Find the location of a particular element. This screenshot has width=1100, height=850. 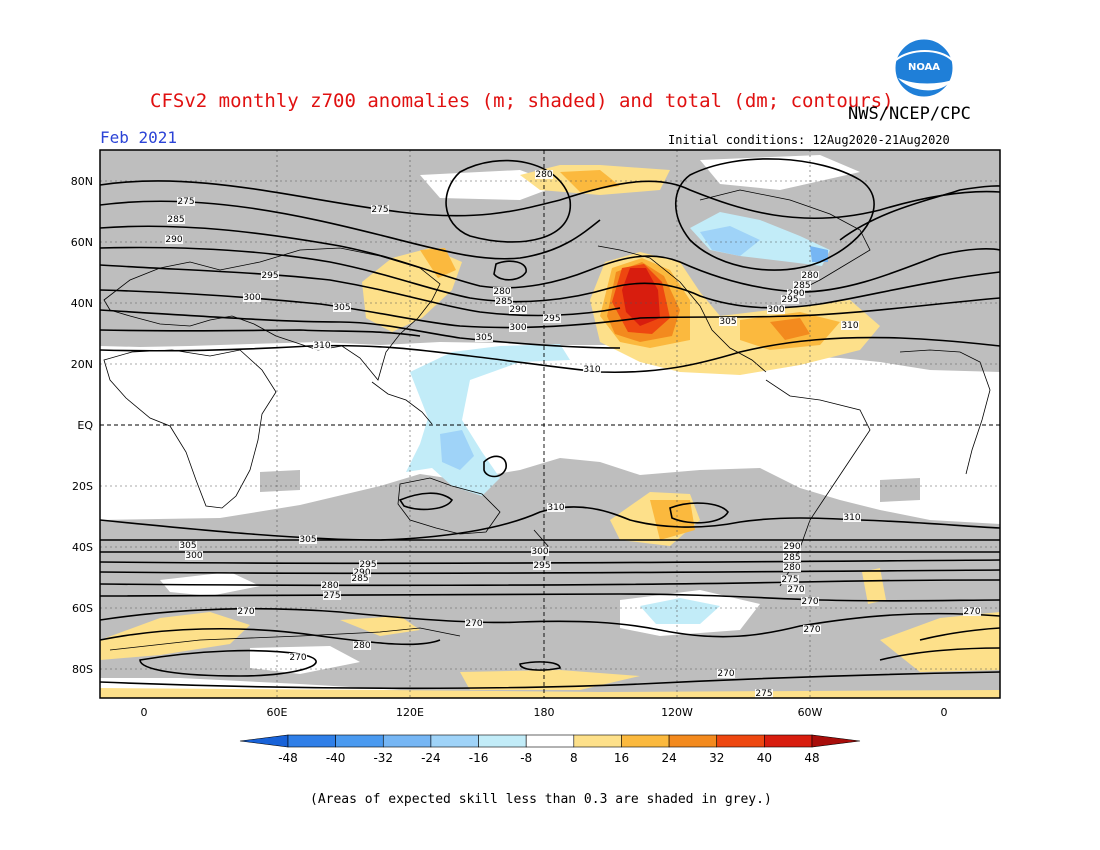

colorbar: -48 -40 -32 -24 -16 -8 8 16 24 32 40 48 is located at coordinates (550, 749).